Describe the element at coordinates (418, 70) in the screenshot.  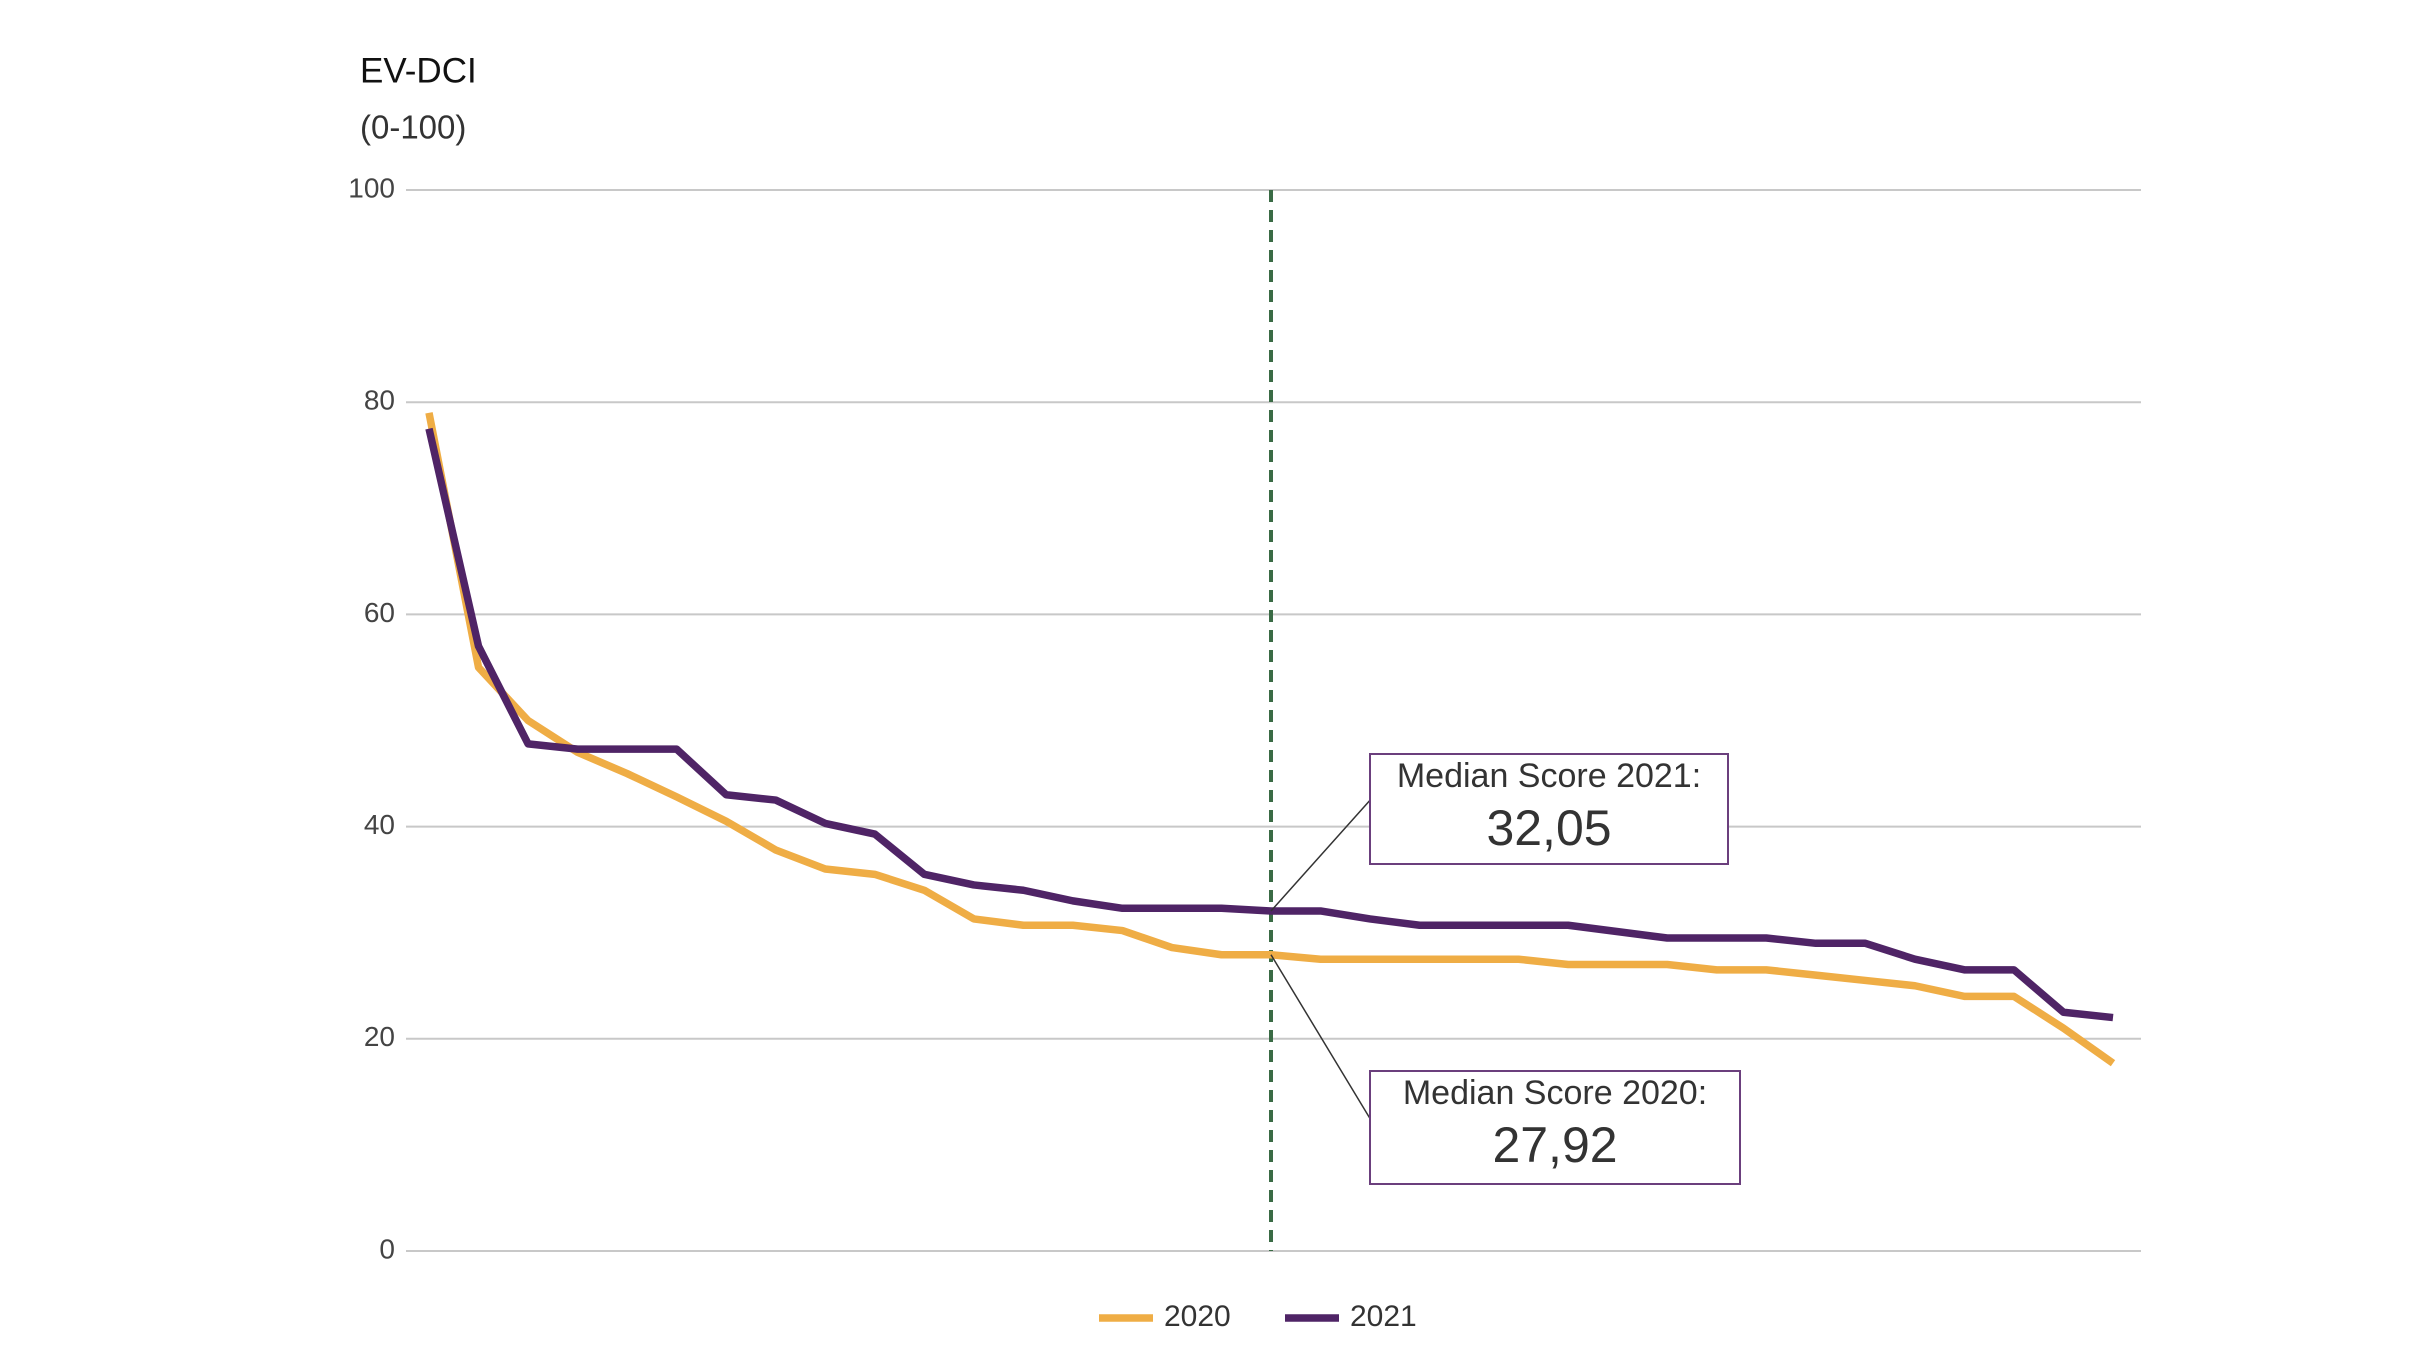
I see `y-axis-title: EV-DCI` at that location.